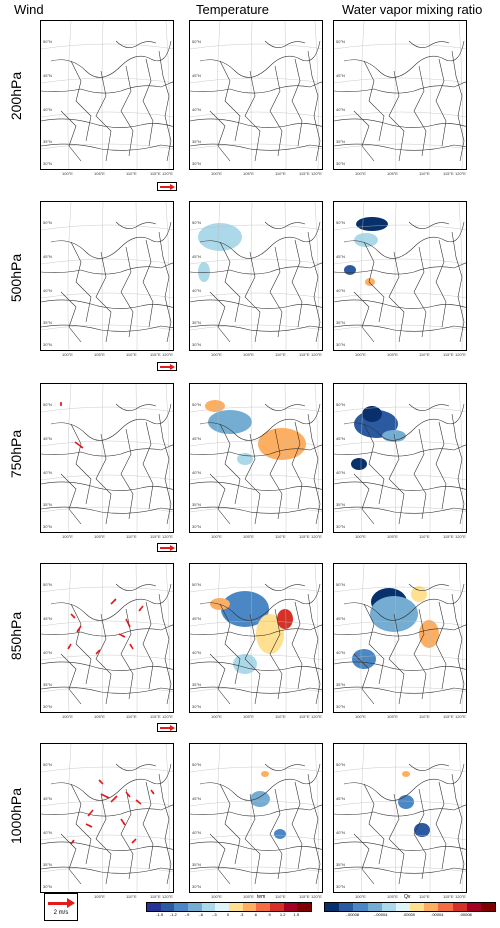  I want to click on row-label-500hpa: 500hPa, so click(16, 278).